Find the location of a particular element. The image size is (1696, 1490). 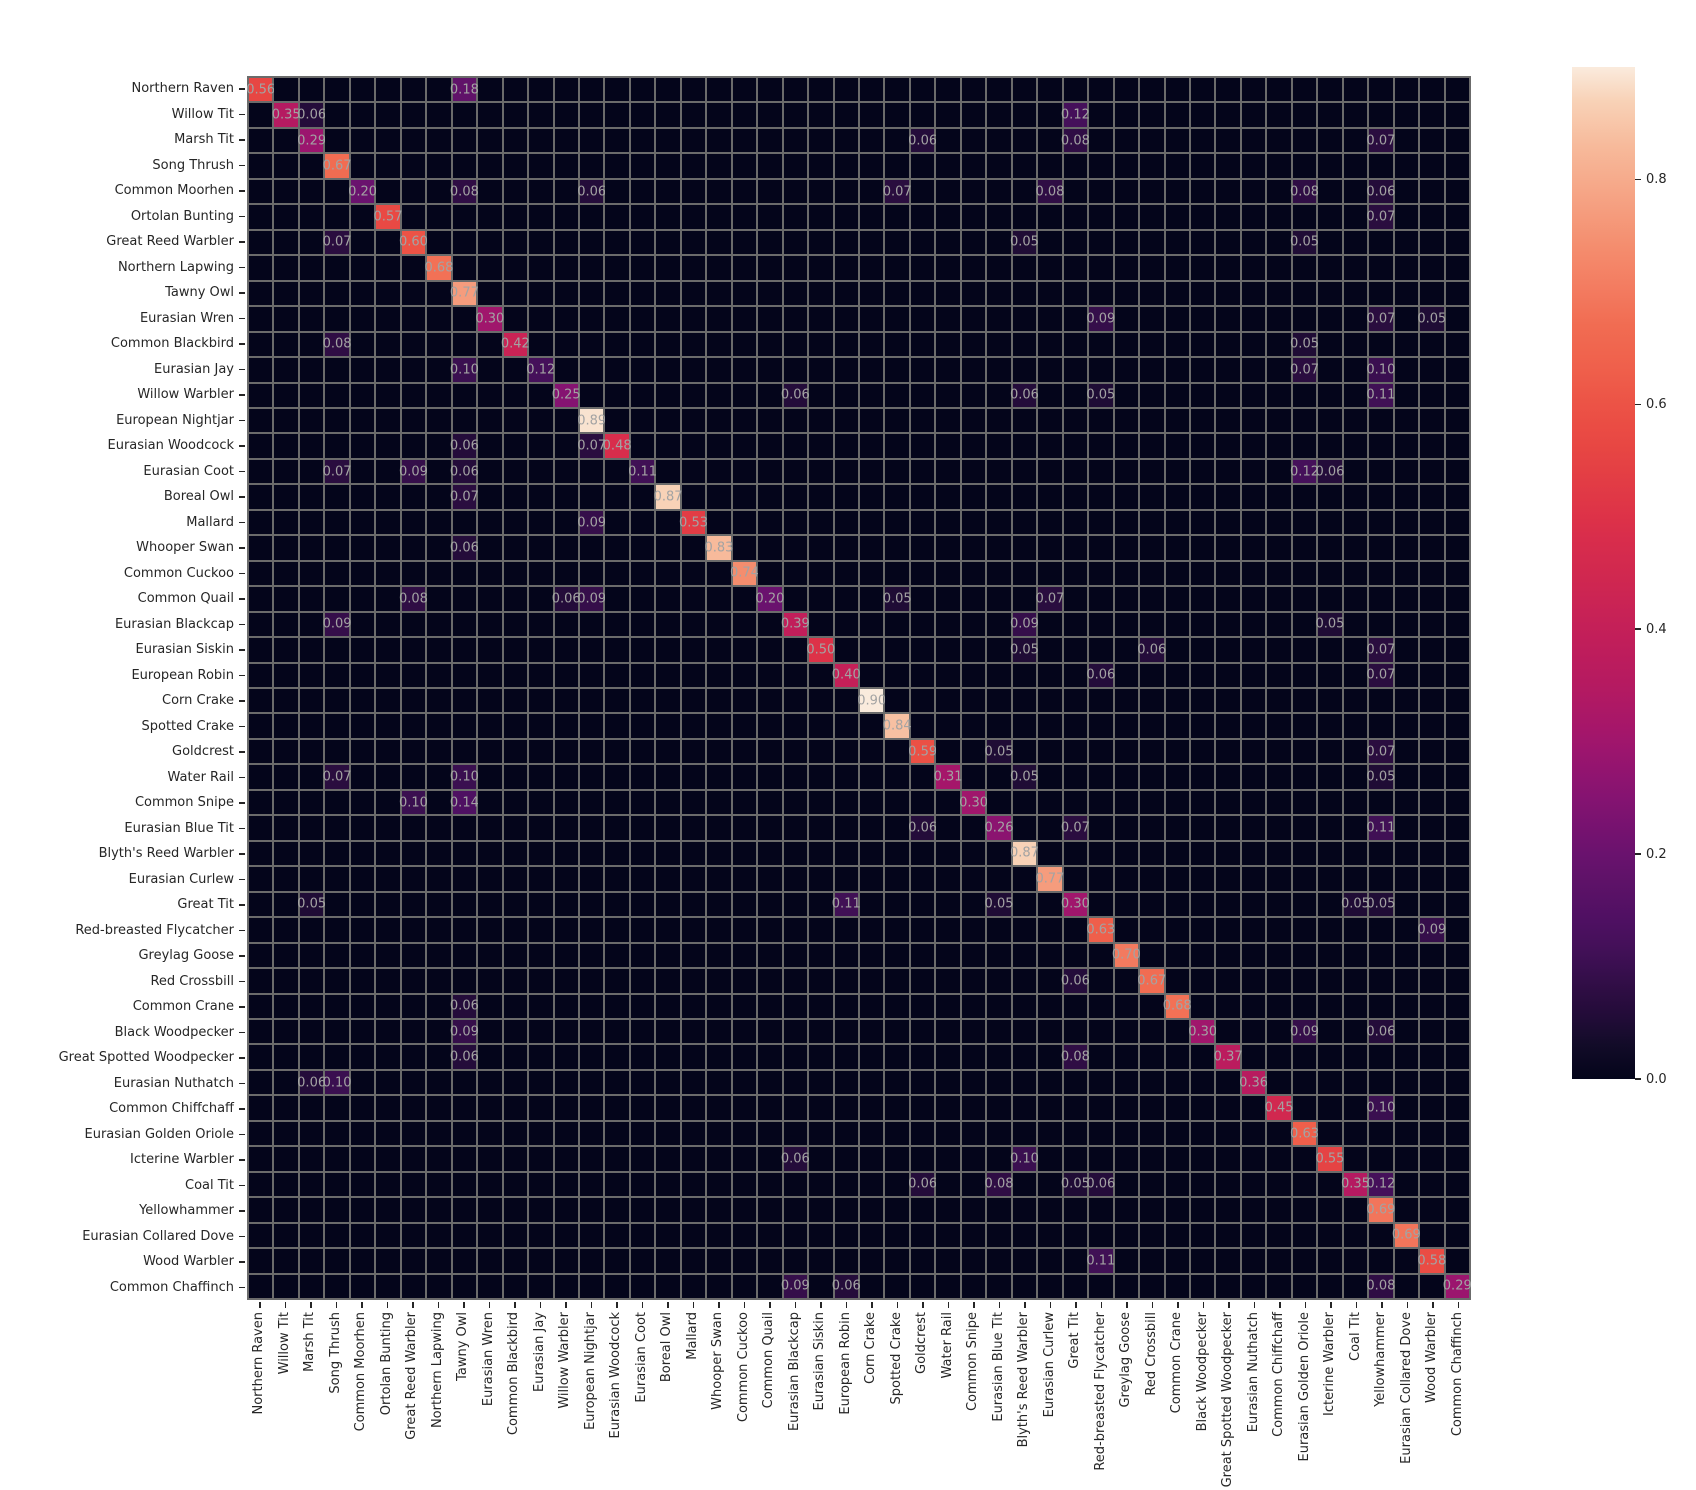

heatmap-cell: 0.77 is located at coordinates (1049, 879).